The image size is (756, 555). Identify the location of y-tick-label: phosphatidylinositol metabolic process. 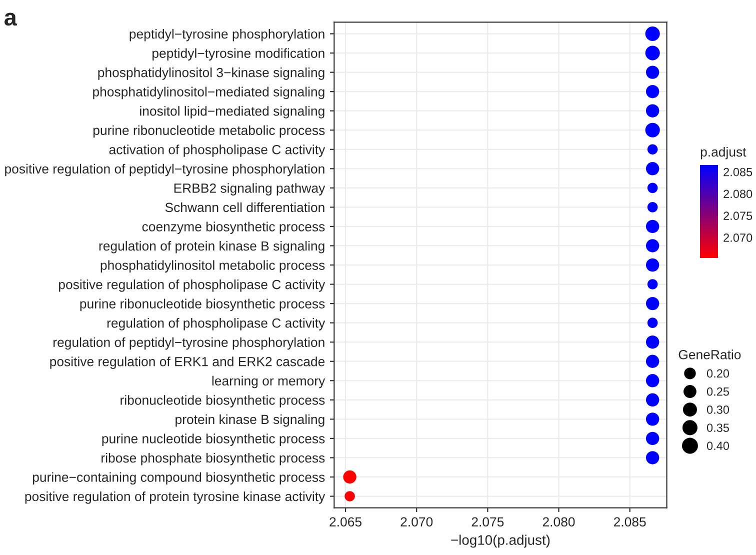
(212, 266).